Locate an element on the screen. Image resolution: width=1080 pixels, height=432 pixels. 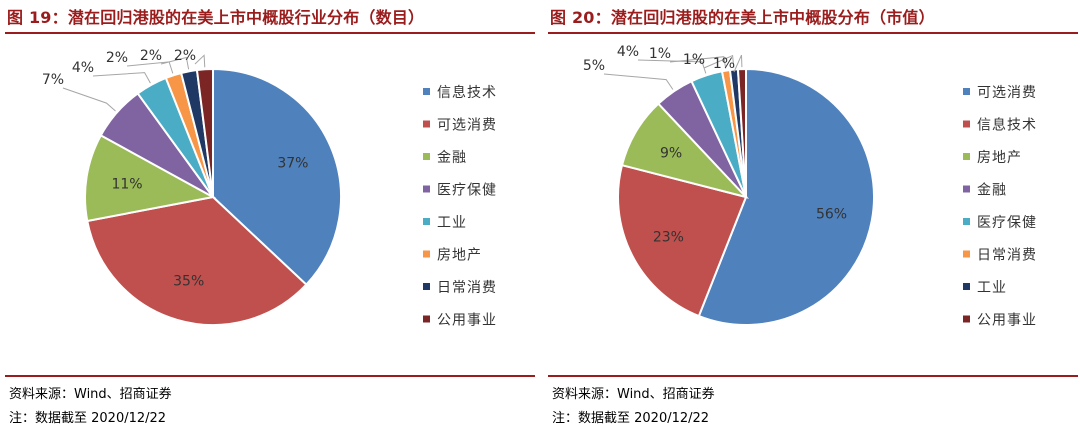
slice-data-label: 5% is located at coordinates (594, 66).